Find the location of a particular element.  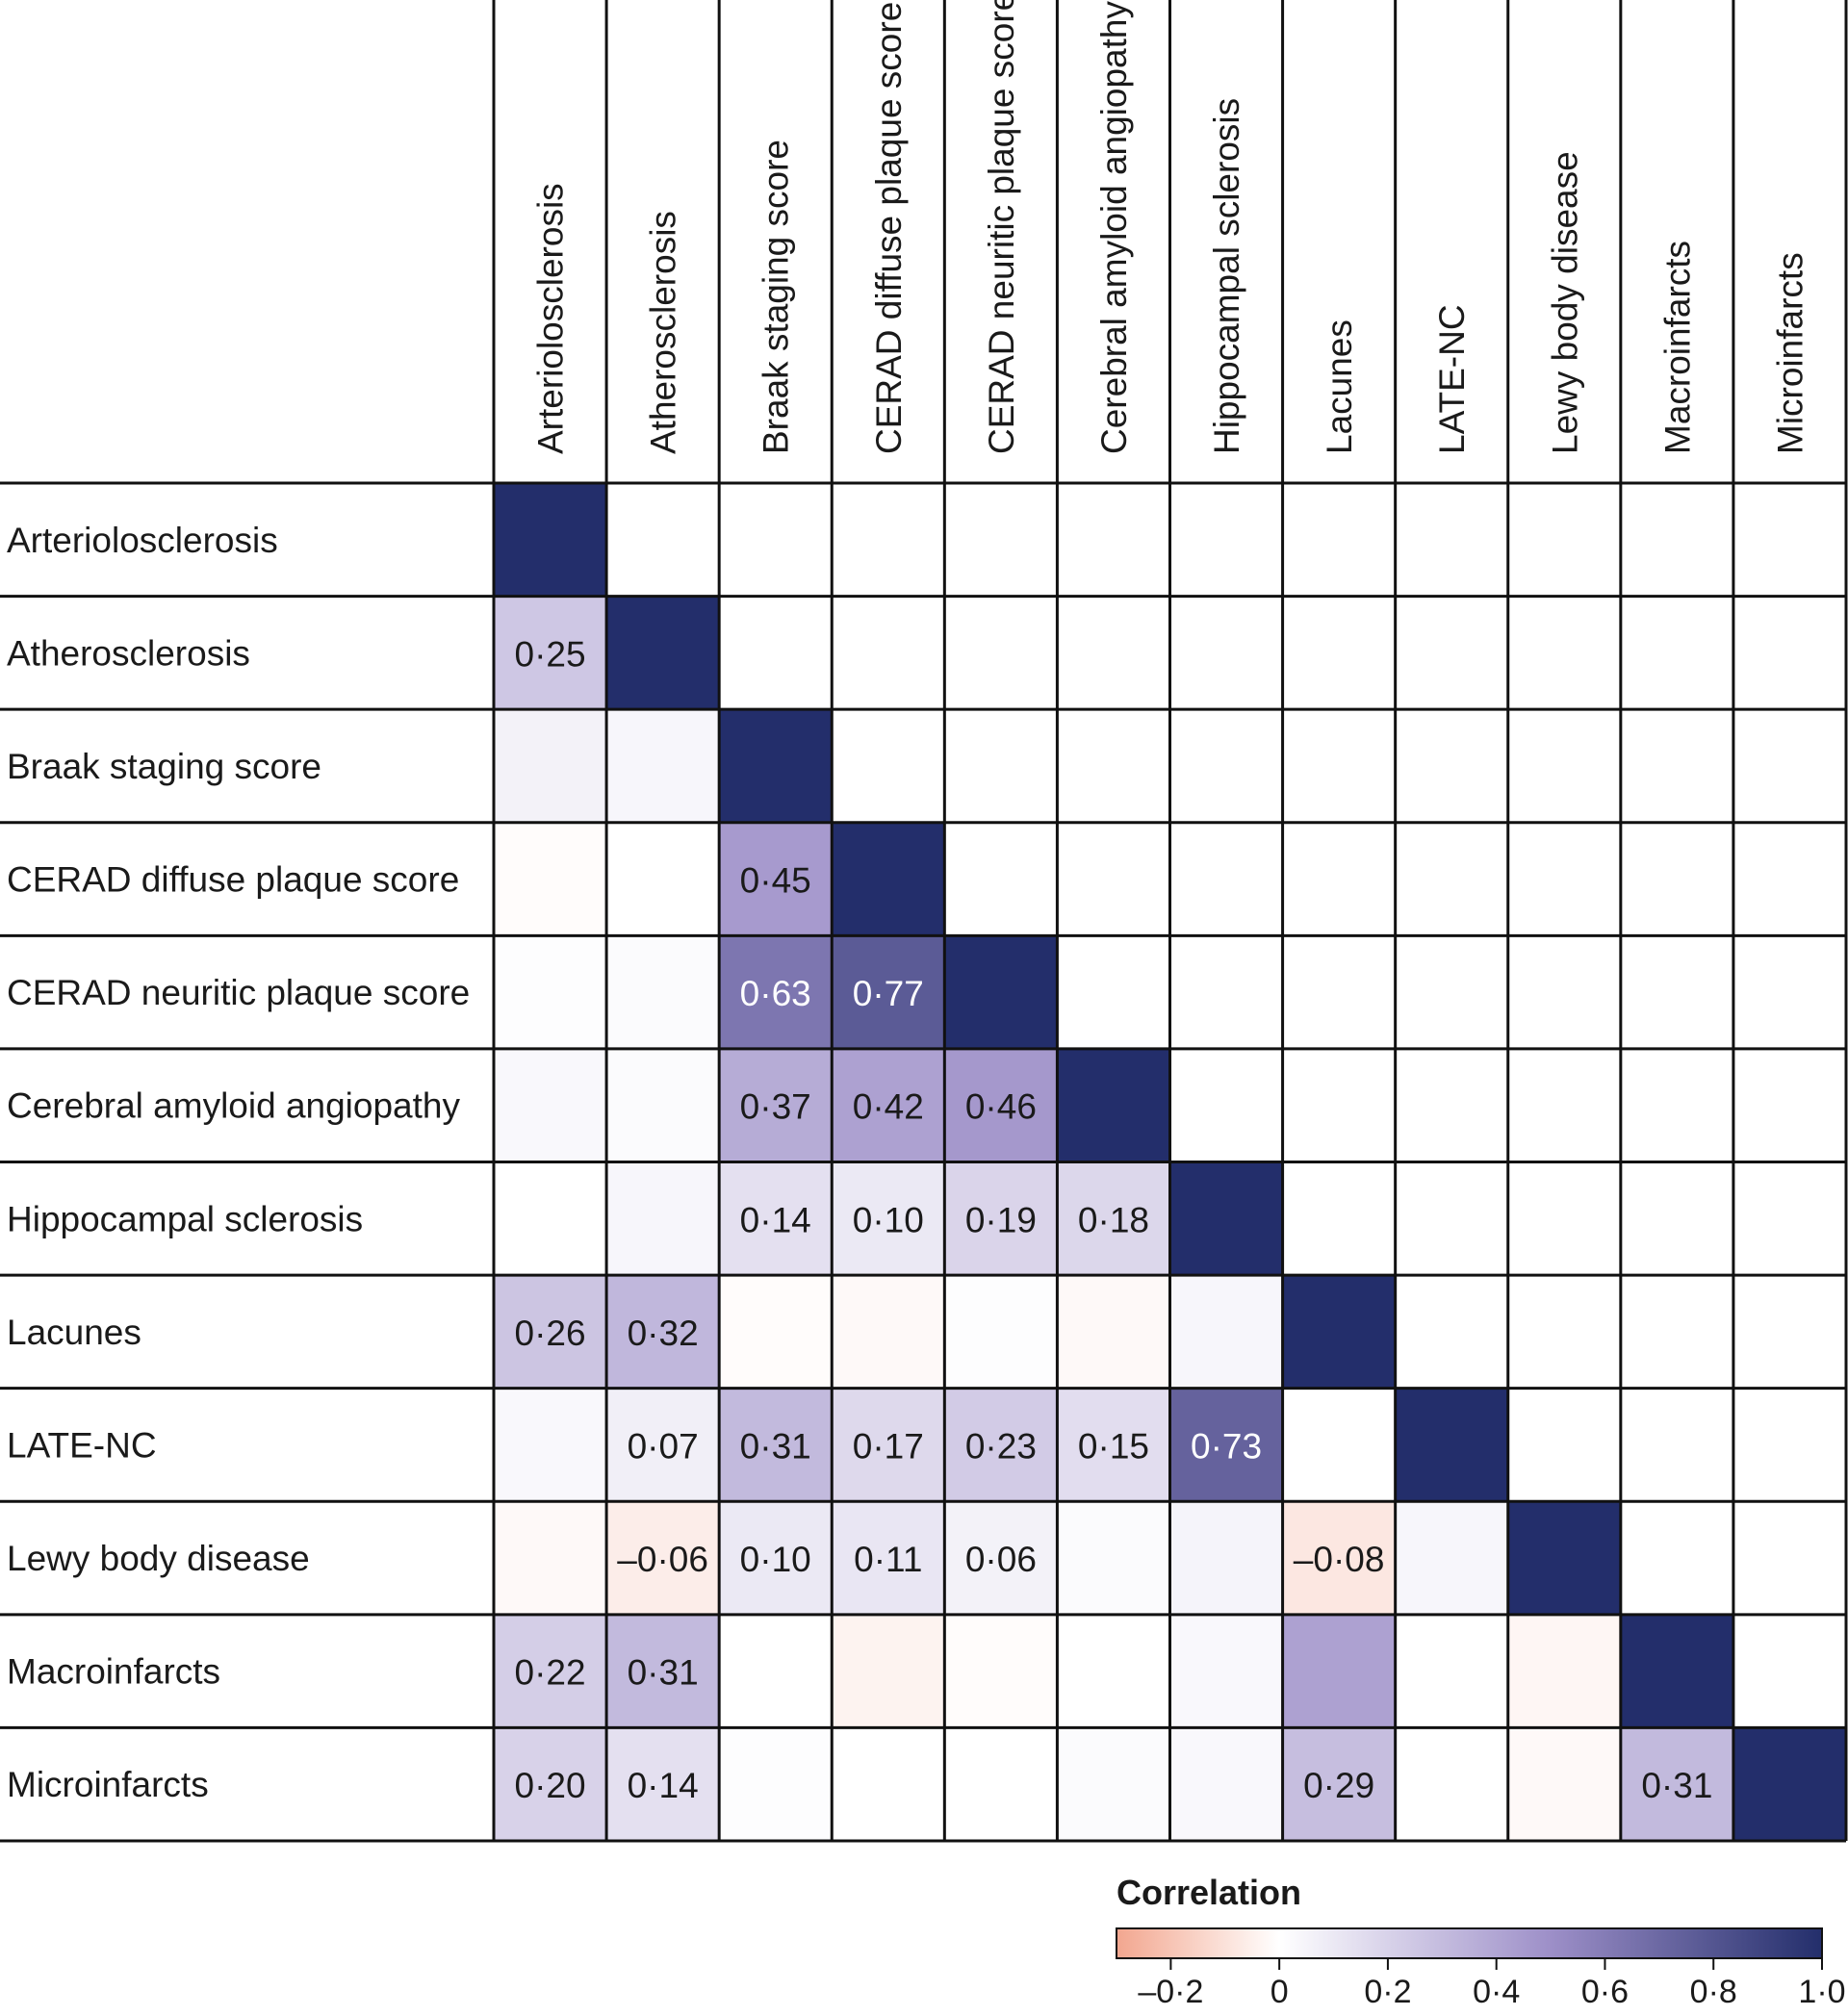

row-label: Lacunes is located at coordinates (74, 1332).